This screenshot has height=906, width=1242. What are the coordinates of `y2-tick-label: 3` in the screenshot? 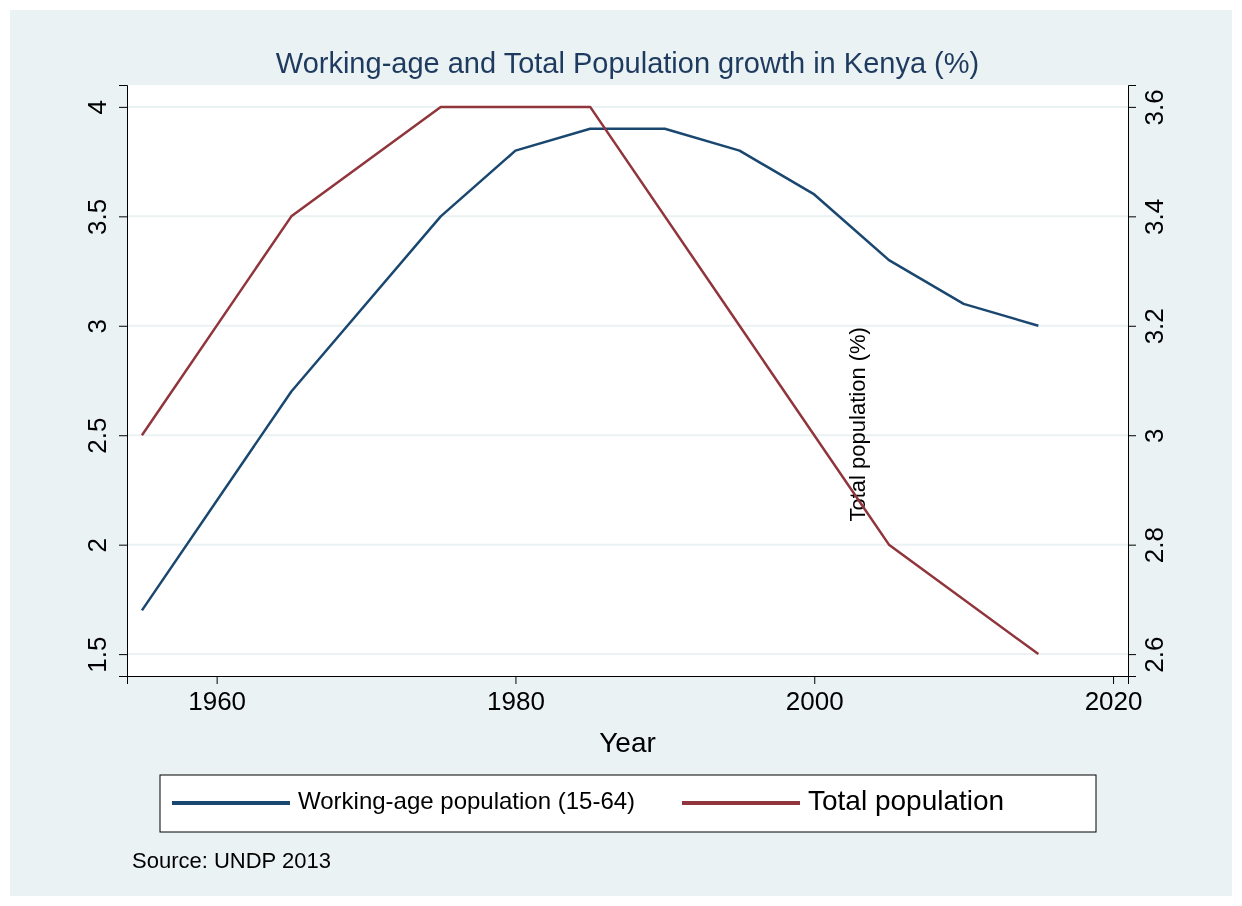 It's located at (1153, 435).